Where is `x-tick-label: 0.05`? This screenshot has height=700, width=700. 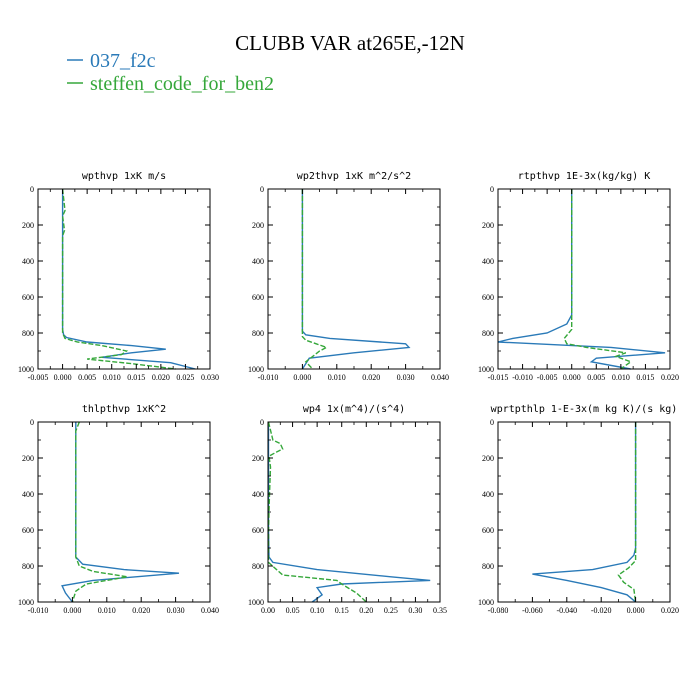
x-tick-label: 0.05 is located at coordinates (293, 610).